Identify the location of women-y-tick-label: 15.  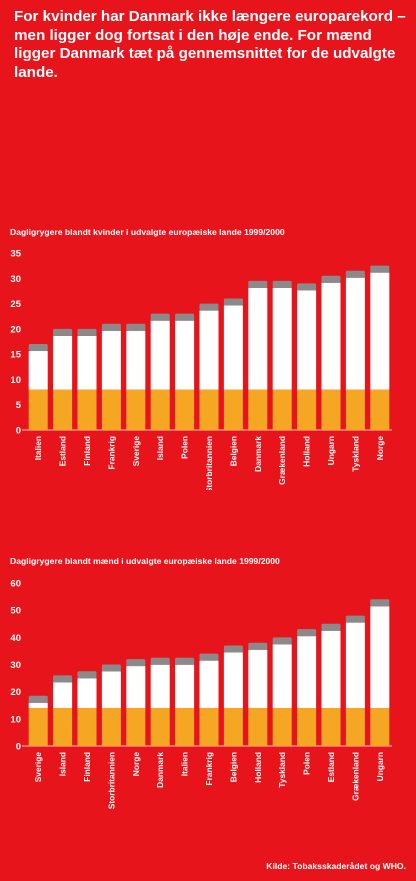
(15, 355).